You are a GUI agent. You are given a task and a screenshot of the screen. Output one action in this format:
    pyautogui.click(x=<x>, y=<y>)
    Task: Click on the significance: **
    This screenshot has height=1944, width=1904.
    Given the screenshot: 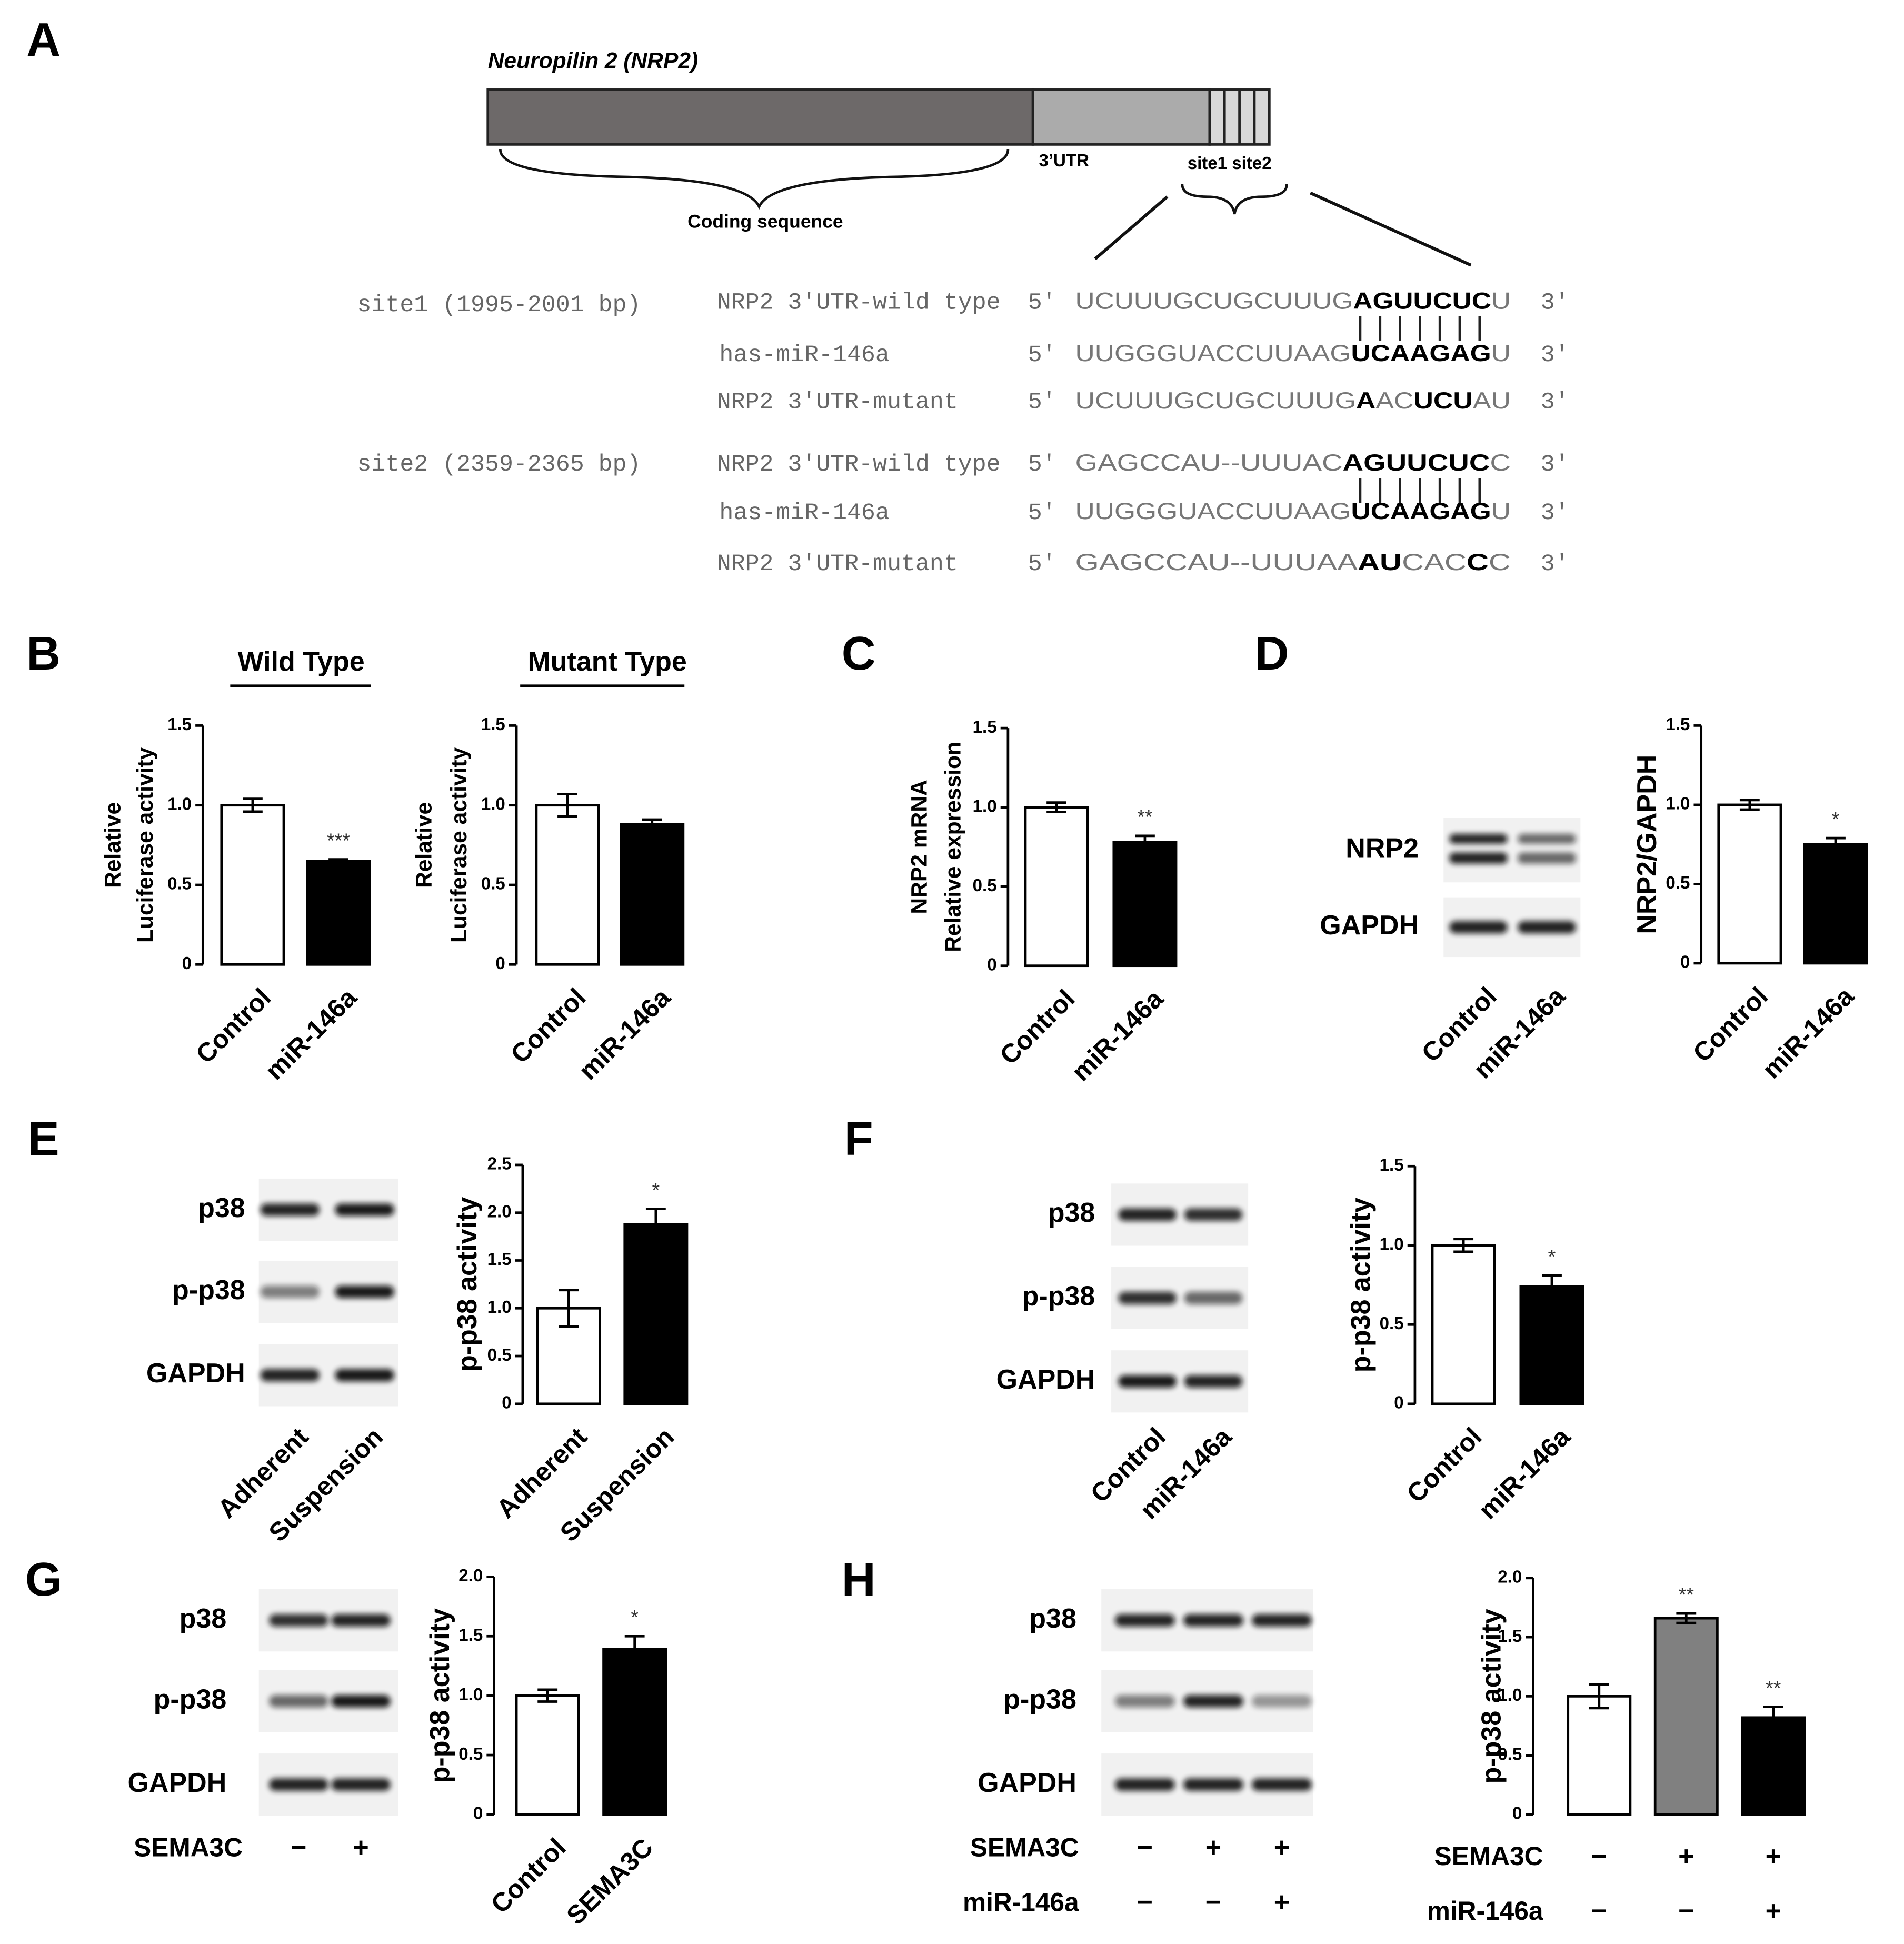 What is the action you would take?
    pyautogui.click(x=1686, y=1595)
    